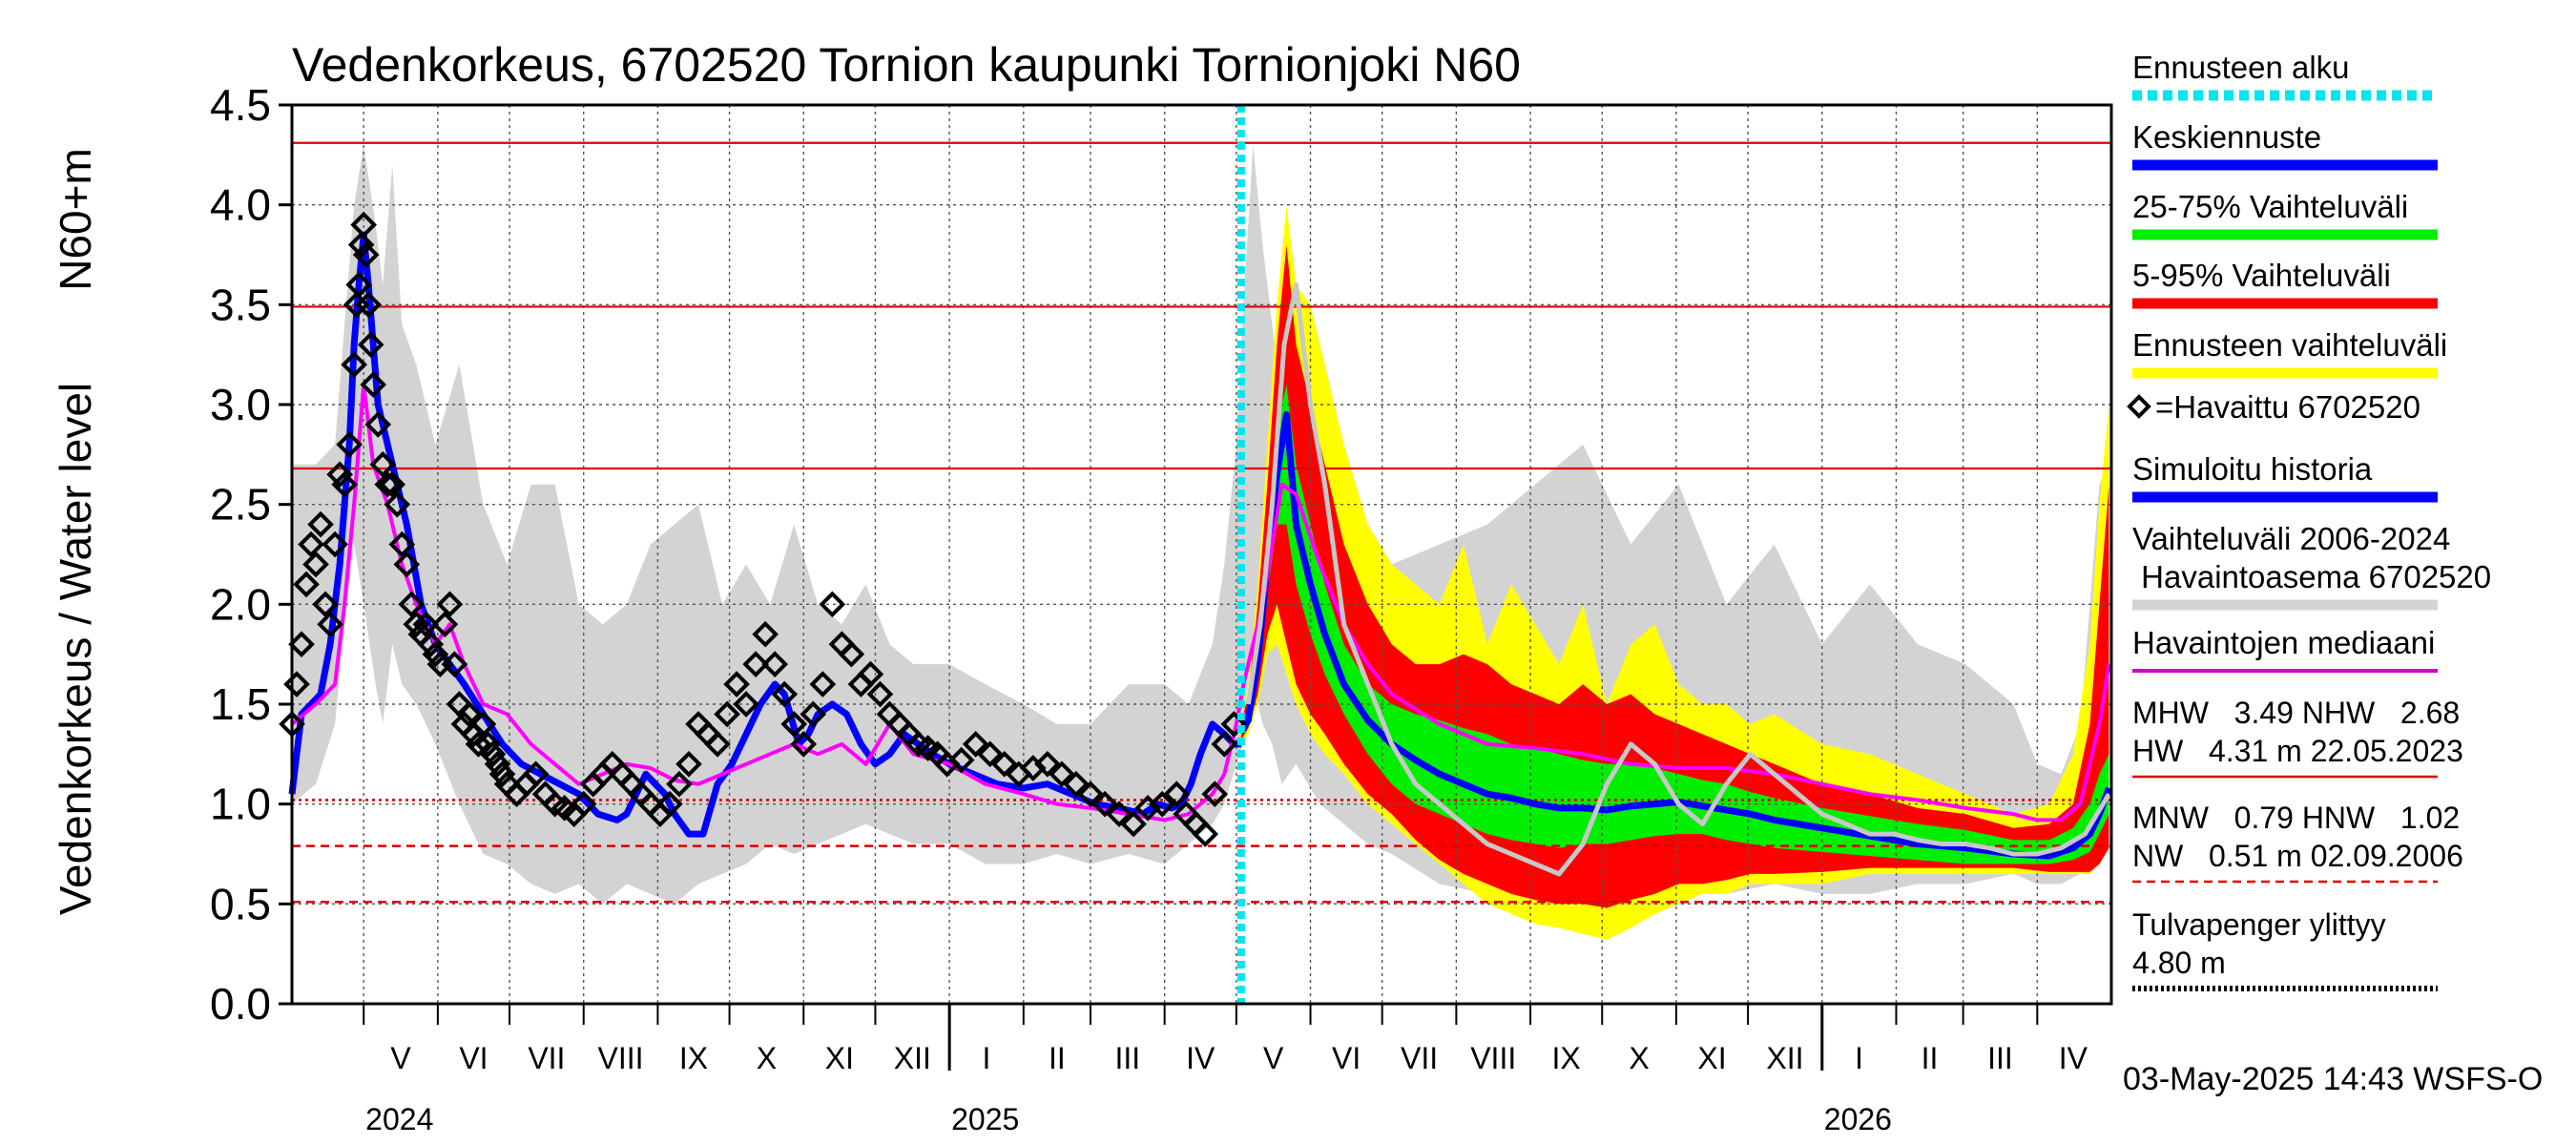 Image resolution: width=2576 pixels, height=1145 pixels. What do you see at coordinates (2291, 538) in the screenshot?
I see `legend-label-vaihteluv-li-2006-2024: Vaihteluväli 2006-2024` at bounding box center [2291, 538].